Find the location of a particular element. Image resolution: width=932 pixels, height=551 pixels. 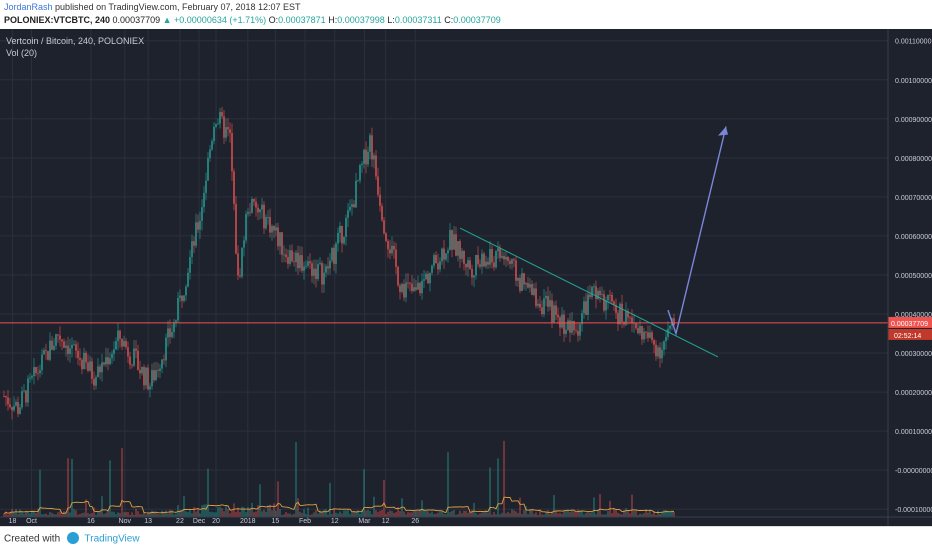

chart-title: Vertcoin / Bitcoin, 240, POLONIEX is located at coordinates (75, 41).